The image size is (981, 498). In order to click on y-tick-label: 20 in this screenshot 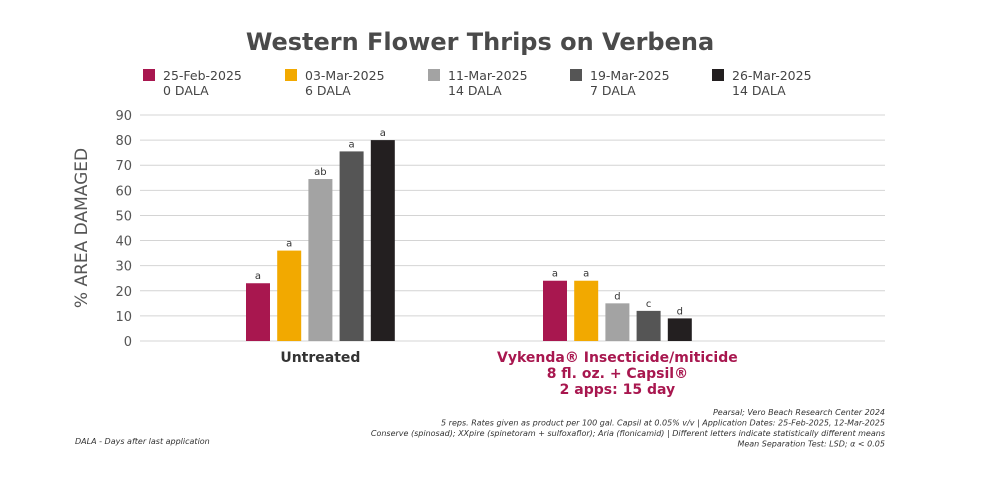, I will do `click(123, 292)`.